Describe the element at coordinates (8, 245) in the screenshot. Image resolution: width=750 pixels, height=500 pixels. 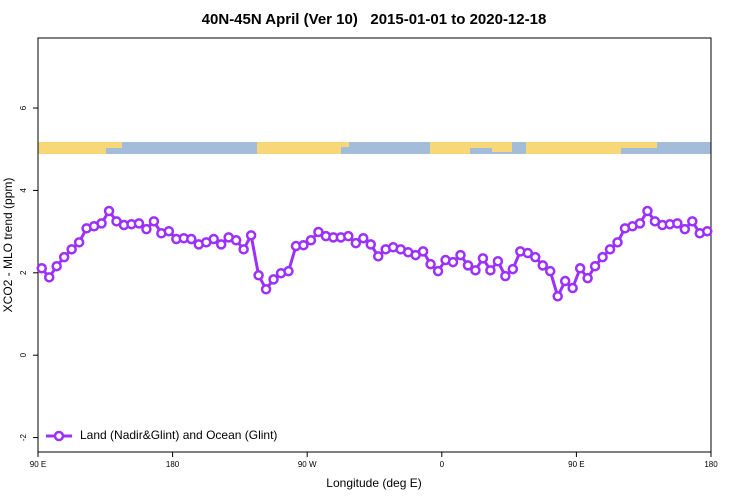
I see `y-axis-label: XCO2 - MLO trend (ppm)` at that location.